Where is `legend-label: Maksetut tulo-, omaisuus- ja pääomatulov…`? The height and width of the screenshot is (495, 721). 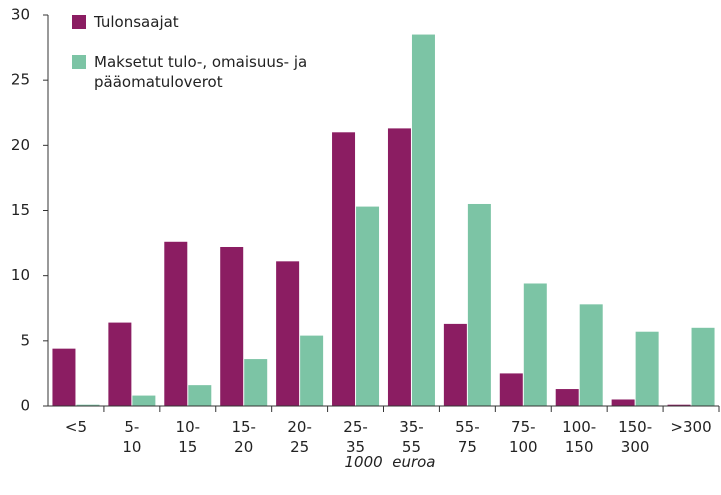 legend-label: Maksetut tulo-, omaisuus- ja pääomatulov… is located at coordinates (201, 72).